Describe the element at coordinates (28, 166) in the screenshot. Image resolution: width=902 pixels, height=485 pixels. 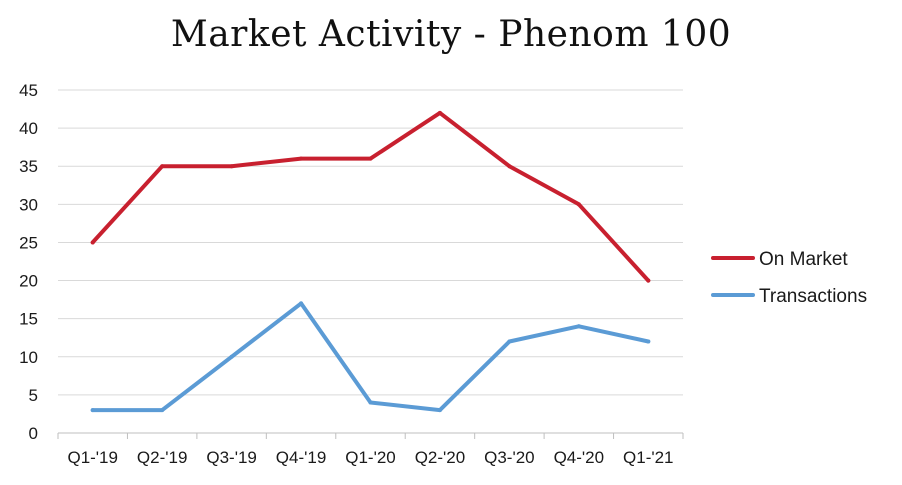
I see `y-tick-label: 35` at that location.